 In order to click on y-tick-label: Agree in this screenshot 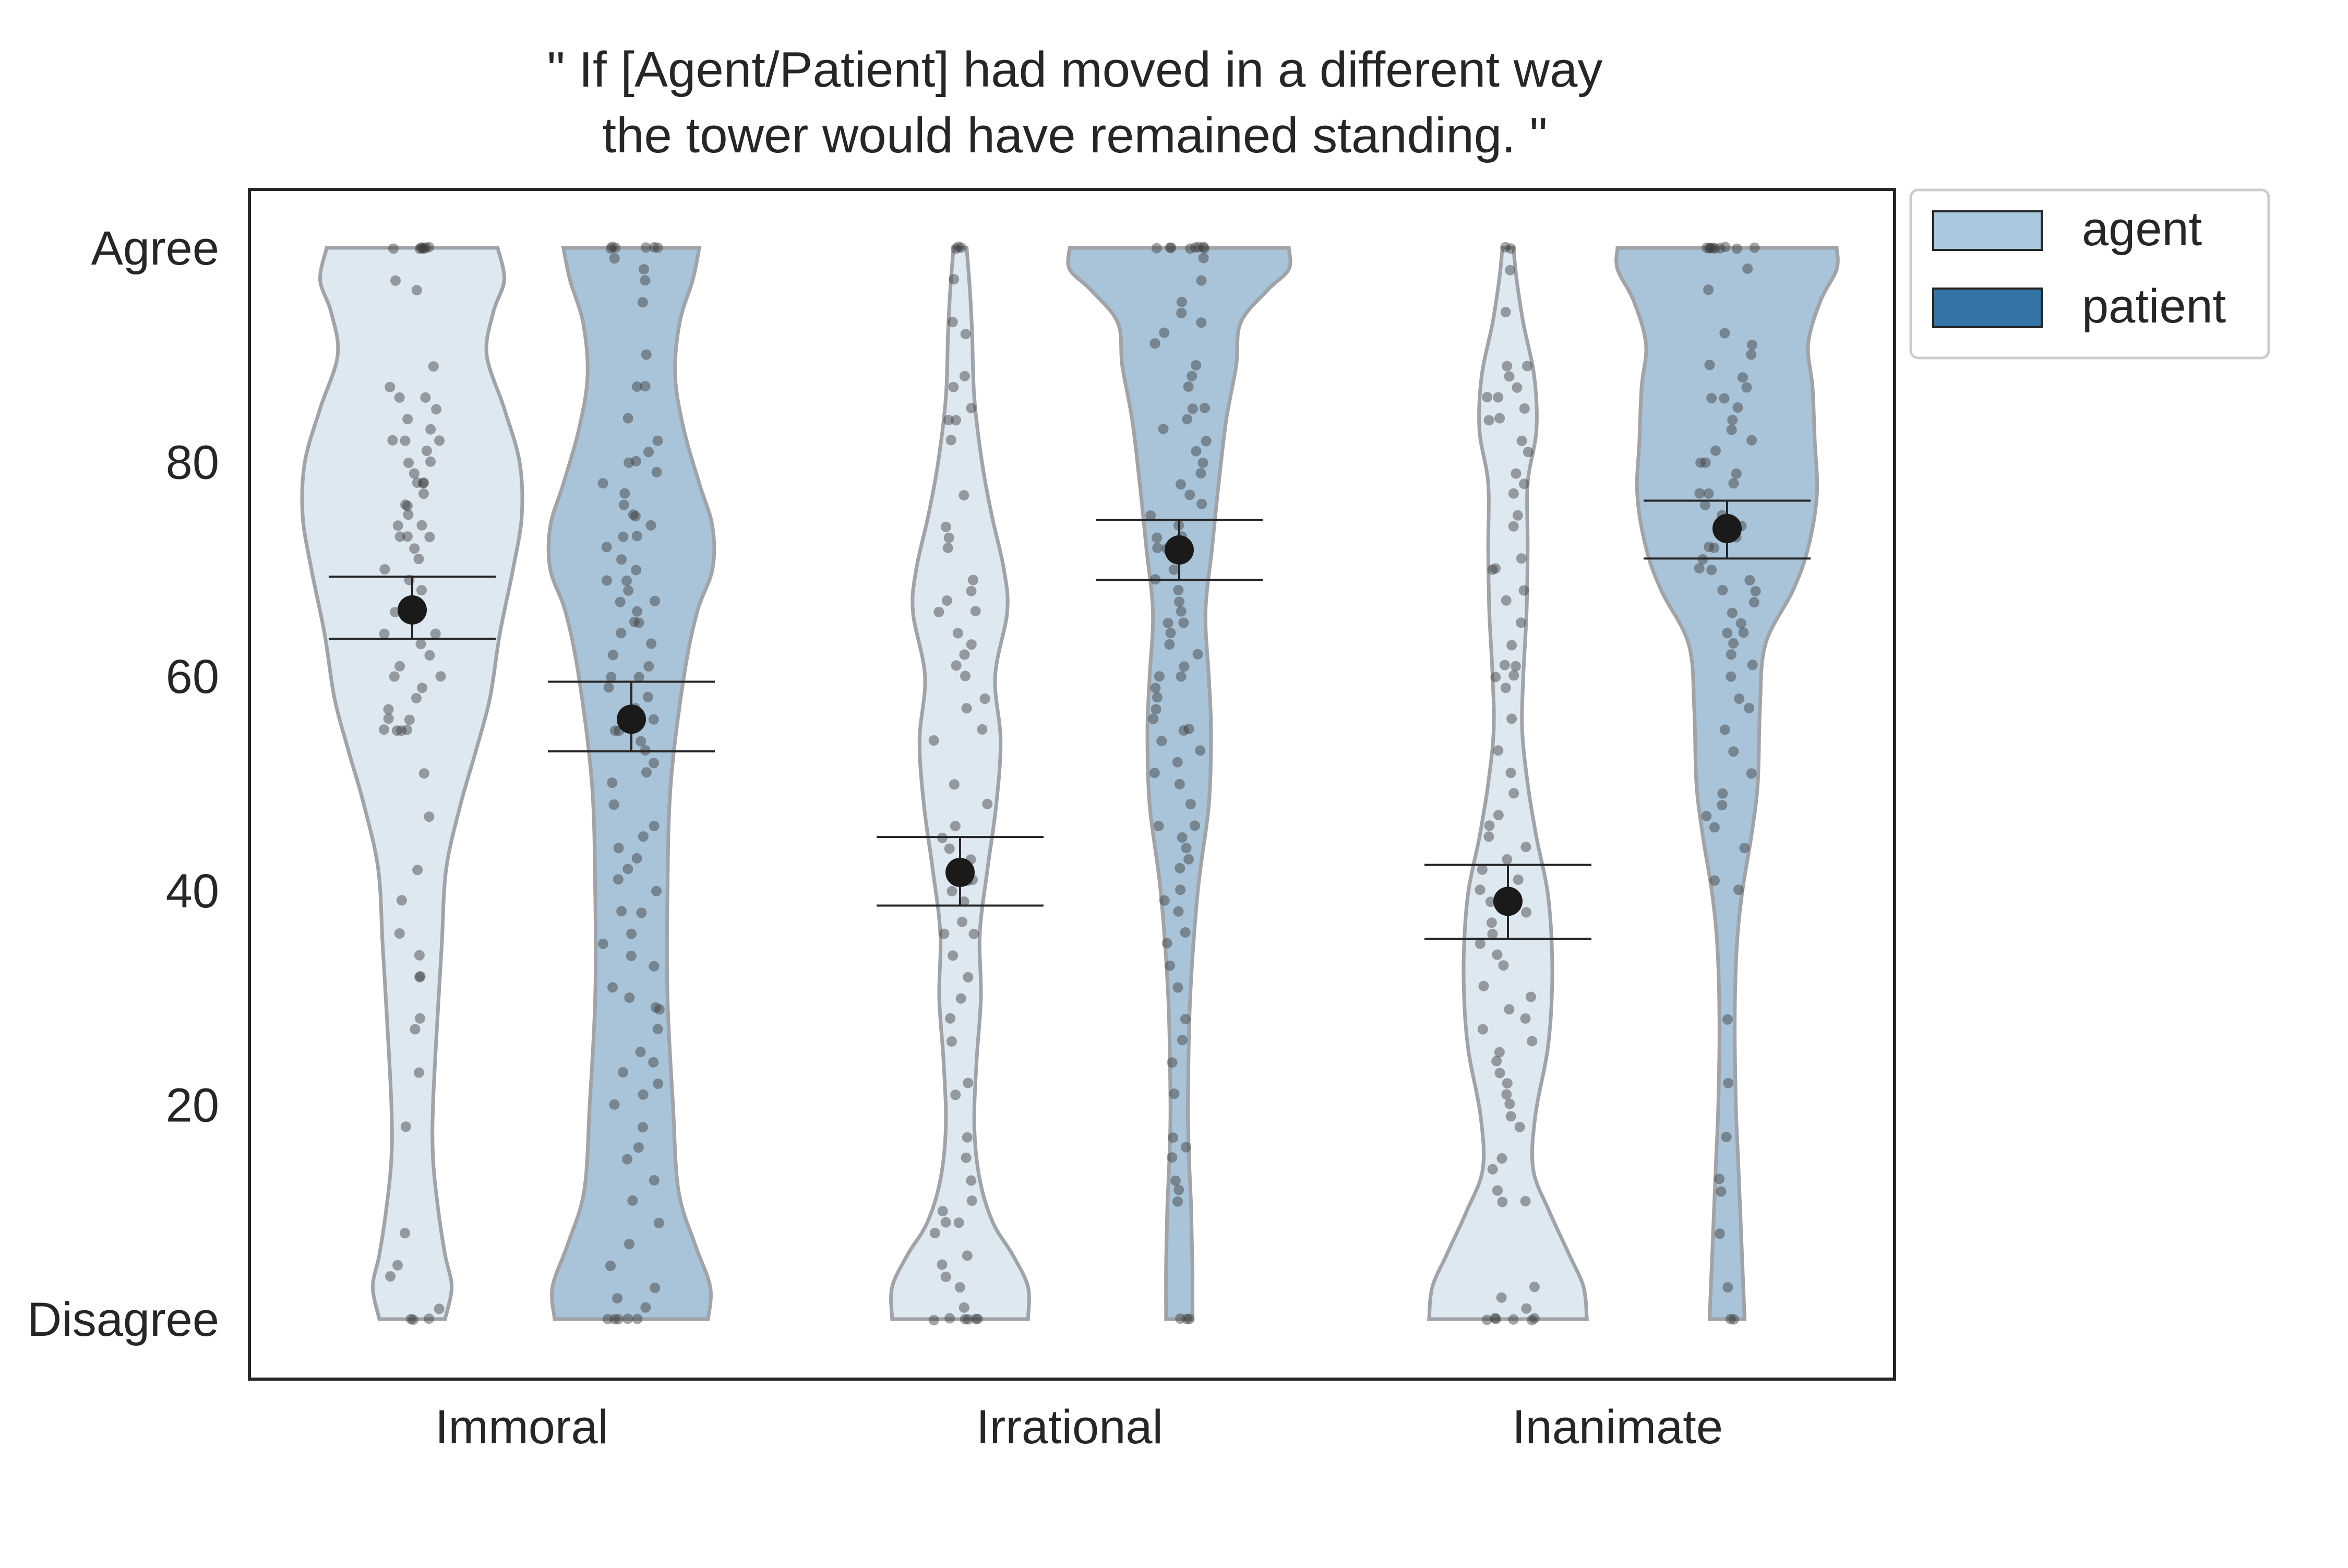, I will do `click(155, 249)`.